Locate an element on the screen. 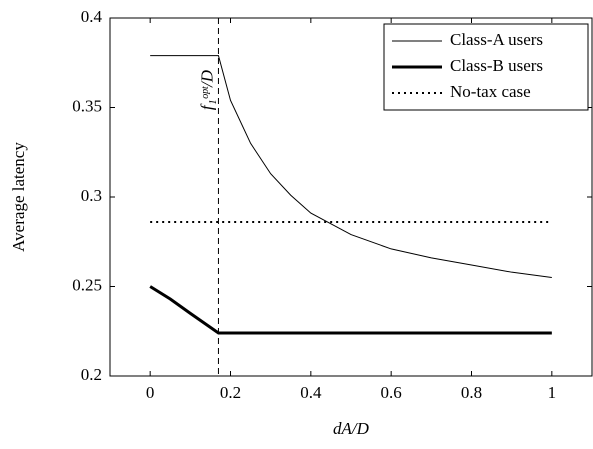  y-tick-label: 0.25 is located at coordinates (87, 284).